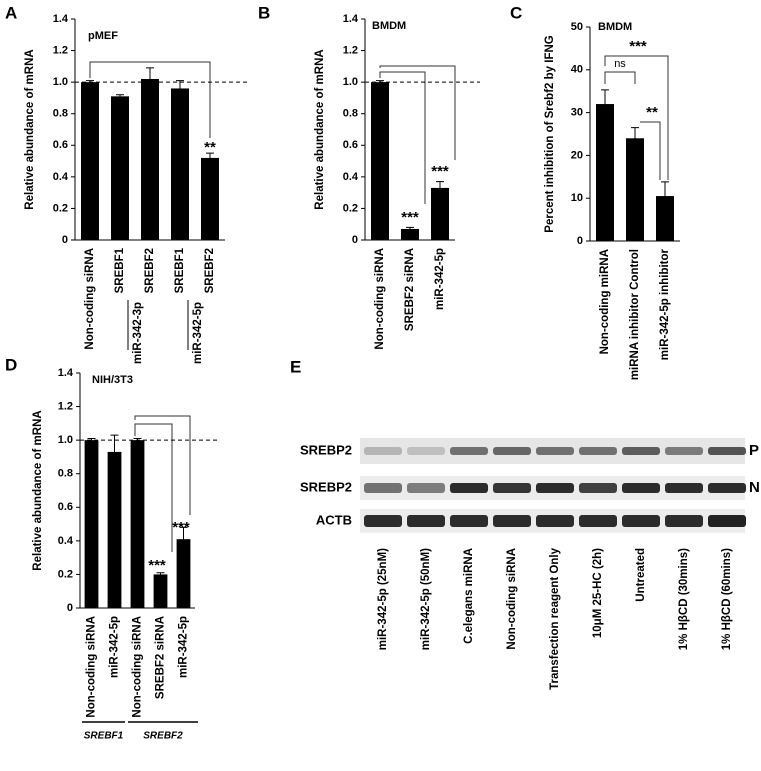 The image size is (761, 771). I want to click on chart-title: NIH/3T3, so click(112, 380).